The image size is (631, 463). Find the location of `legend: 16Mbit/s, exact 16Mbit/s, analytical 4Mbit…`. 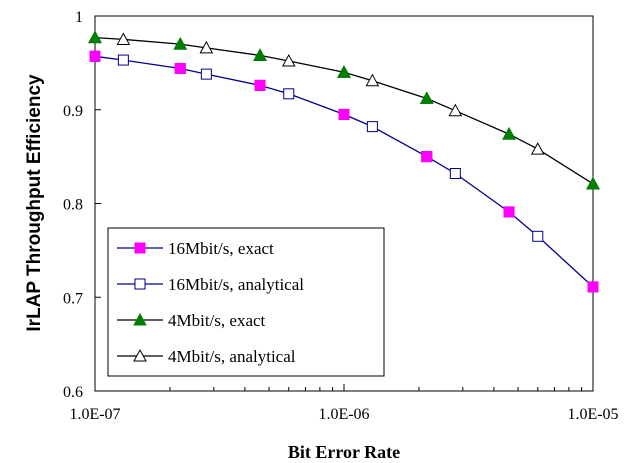

legend: 16Mbit/s, exact 16Mbit/s, analytical 4Mbit… is located at coordinates (246, 302).